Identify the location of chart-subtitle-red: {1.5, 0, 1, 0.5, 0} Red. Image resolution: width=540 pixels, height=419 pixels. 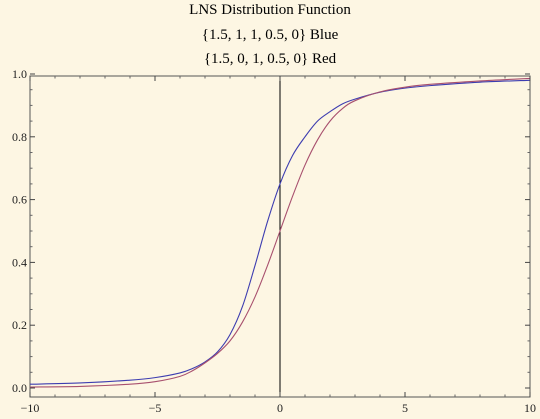
(270, 59).